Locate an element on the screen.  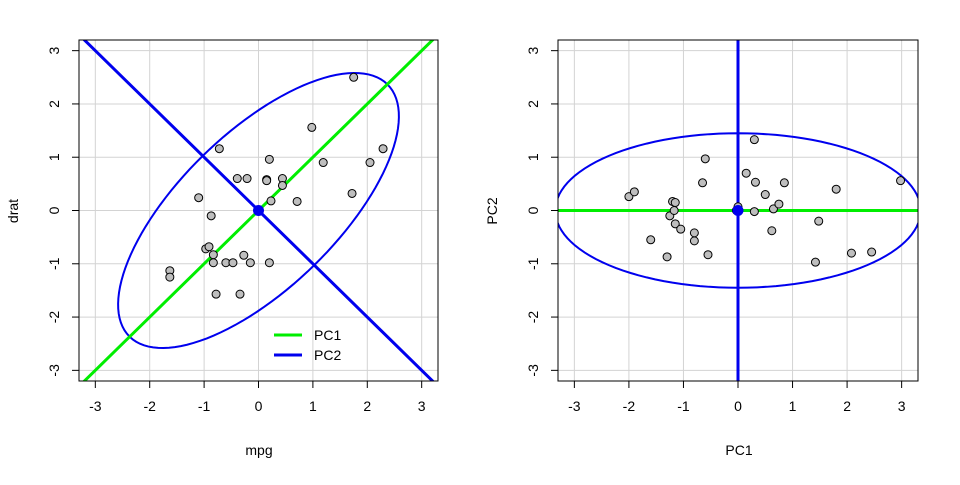
left-x-tick-label: -2 is located at coordinates (149, 406).